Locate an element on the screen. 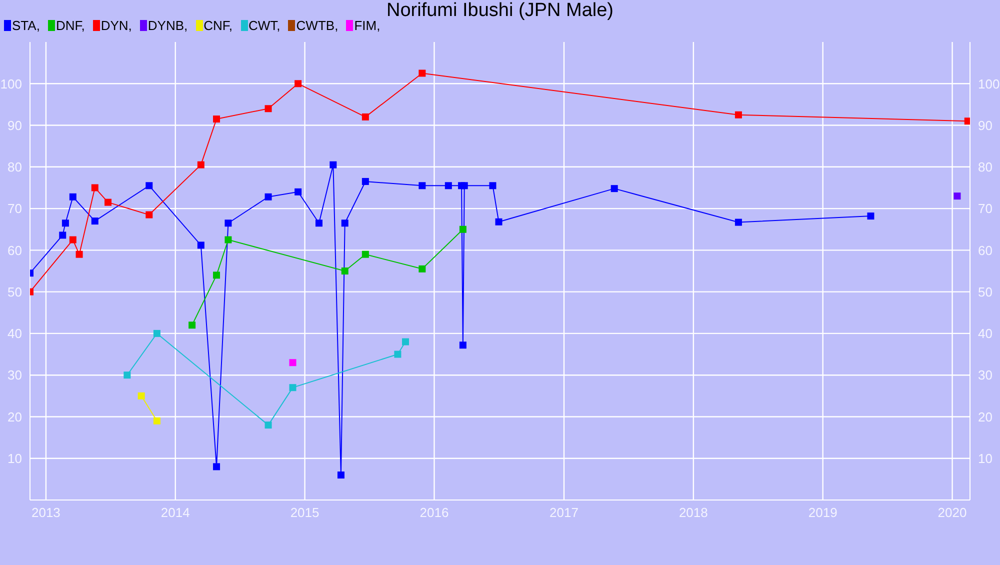 The image size is (1000, 565). legend-label: DYNB, is located at coordinates (168, 25).